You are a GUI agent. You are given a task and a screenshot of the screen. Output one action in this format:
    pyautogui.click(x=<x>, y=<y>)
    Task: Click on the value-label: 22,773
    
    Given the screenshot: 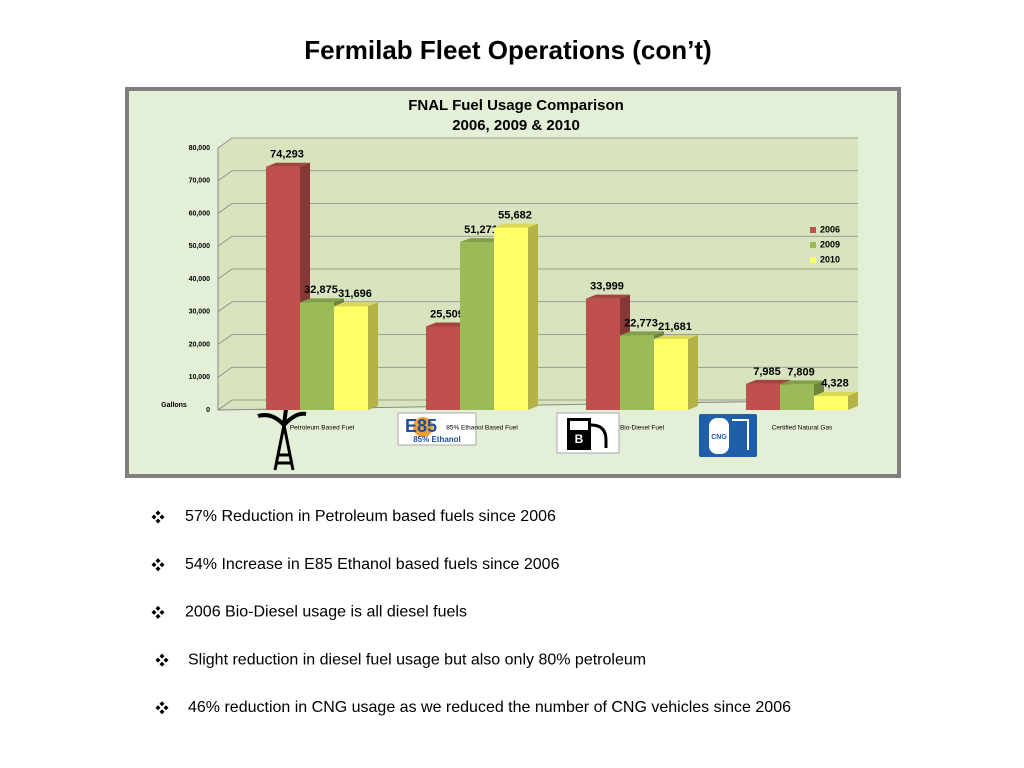 What is the action you would take?
    pyautogui.click(x=641, y=323)
    